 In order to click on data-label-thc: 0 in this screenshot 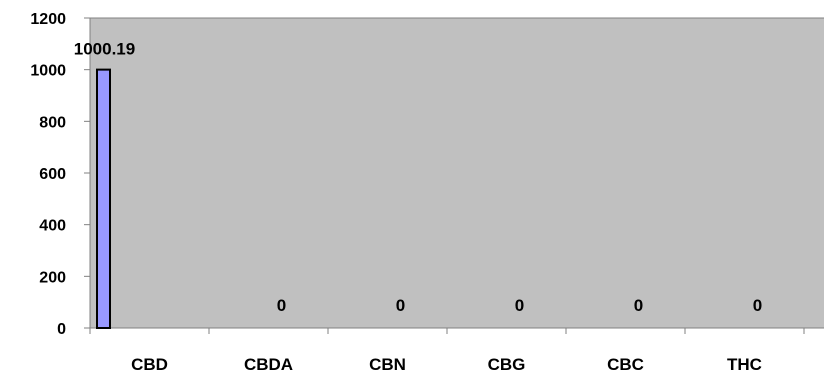, I will do `click(757, 305)`.